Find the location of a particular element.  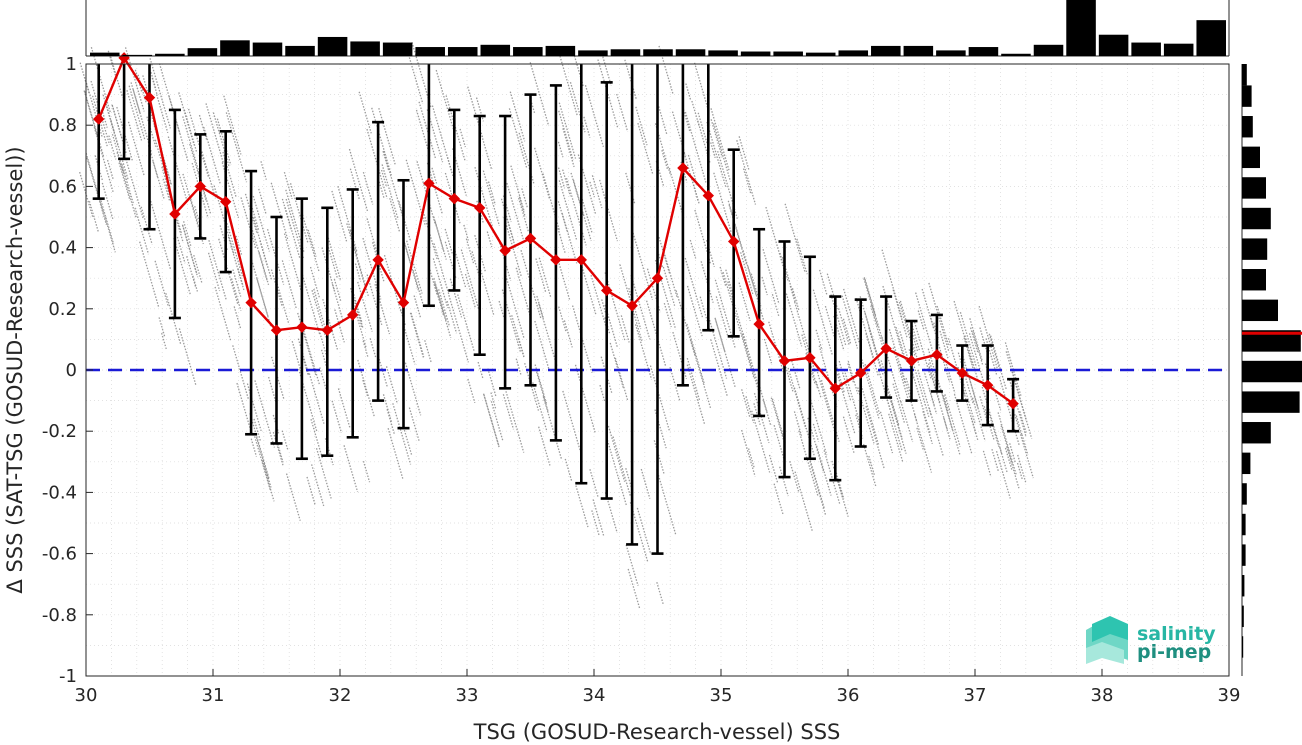

x-tick-label: 39 is located at coordinates (1229, 695).